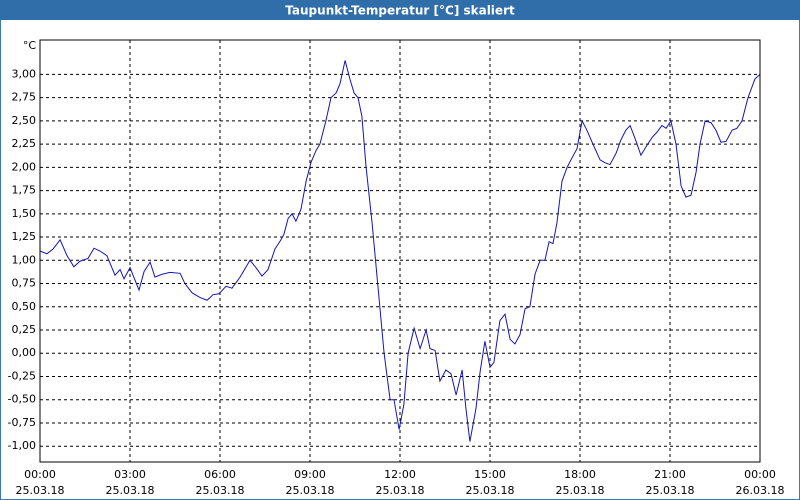 This screenshot has width=800, height=500. What do you see at coordinates (22, 422) in the screenshot?
I see `y-tick-label: -0,75` at bounding box center [22, 422].